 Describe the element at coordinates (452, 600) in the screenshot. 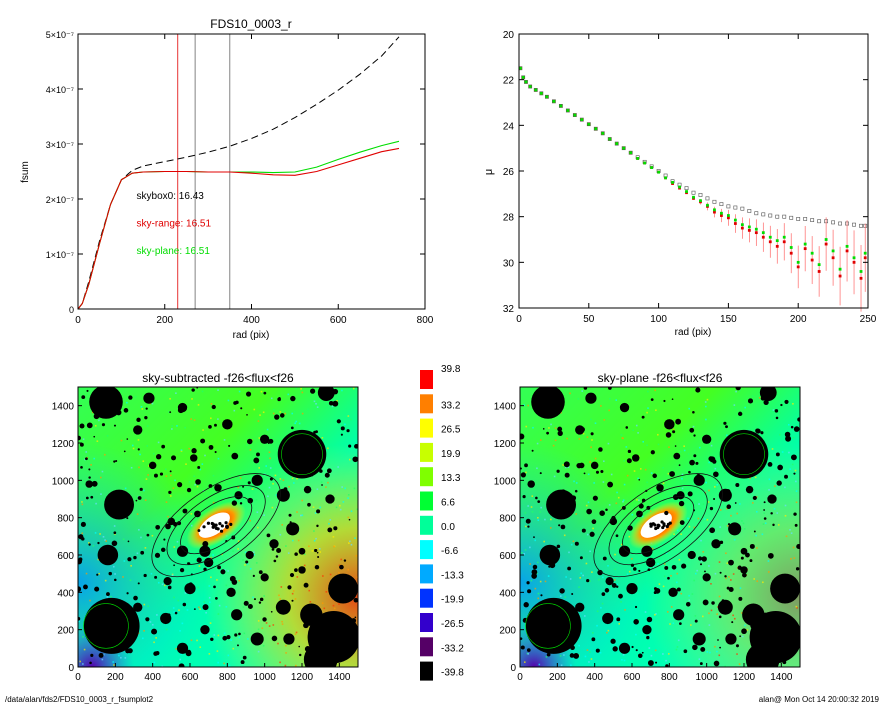

I see `colorbar-label-9: -19.9` at that location.